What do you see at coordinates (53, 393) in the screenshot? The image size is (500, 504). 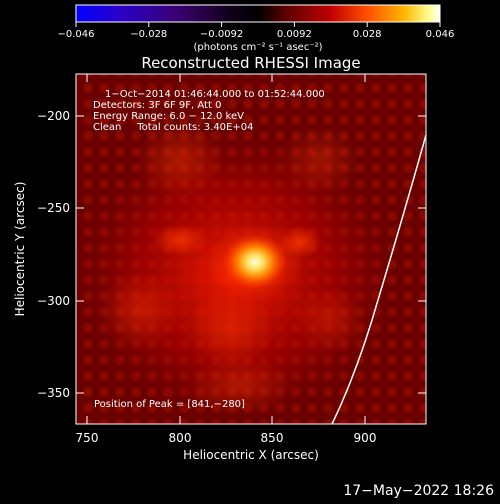 I see `y-tick-minus350: −350` at bounding box center [53, 393].